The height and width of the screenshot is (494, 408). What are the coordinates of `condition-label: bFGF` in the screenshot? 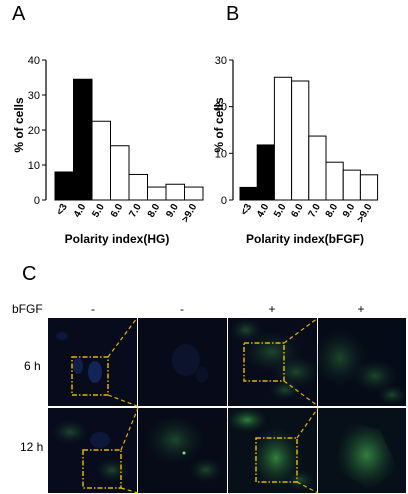 It's located at (27, 309).